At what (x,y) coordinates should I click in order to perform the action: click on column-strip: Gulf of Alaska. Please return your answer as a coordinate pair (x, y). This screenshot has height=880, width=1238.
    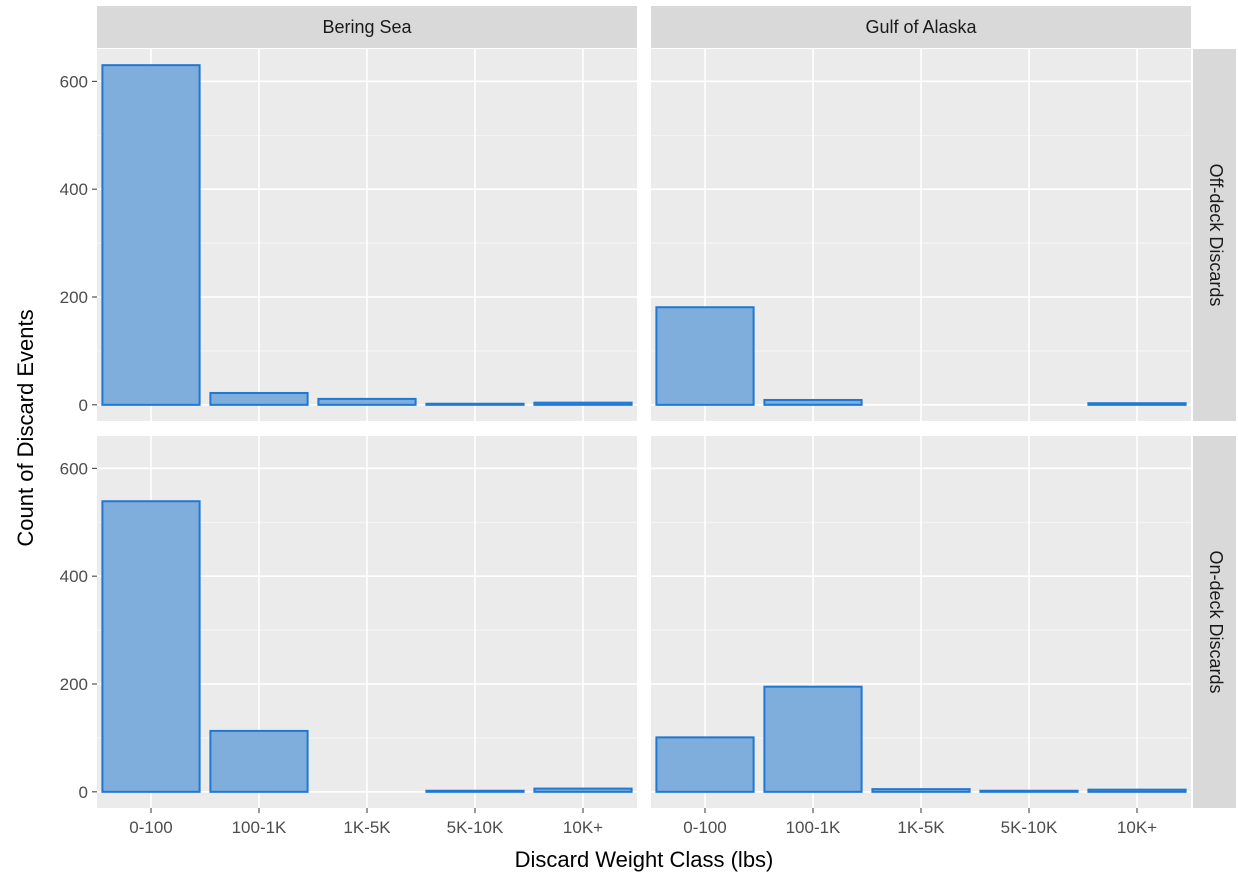
    Looking at the image, I should click on (921, 27).